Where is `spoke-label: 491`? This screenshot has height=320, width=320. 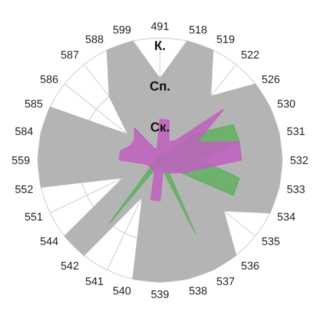
spoke-label: 491 is located at coordinates (160, 27).